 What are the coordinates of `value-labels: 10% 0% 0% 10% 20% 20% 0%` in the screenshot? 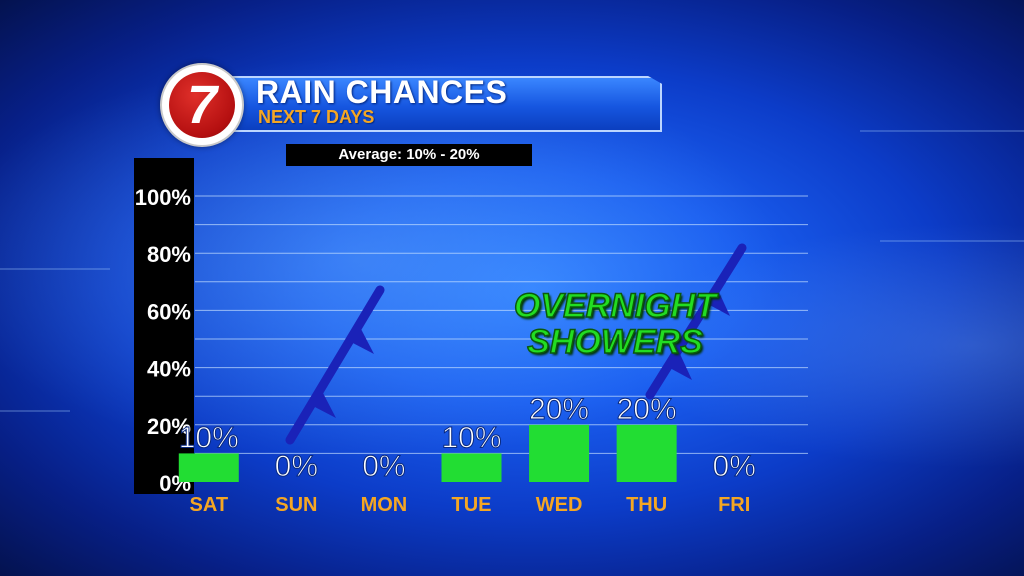 It's located at (467, 437).